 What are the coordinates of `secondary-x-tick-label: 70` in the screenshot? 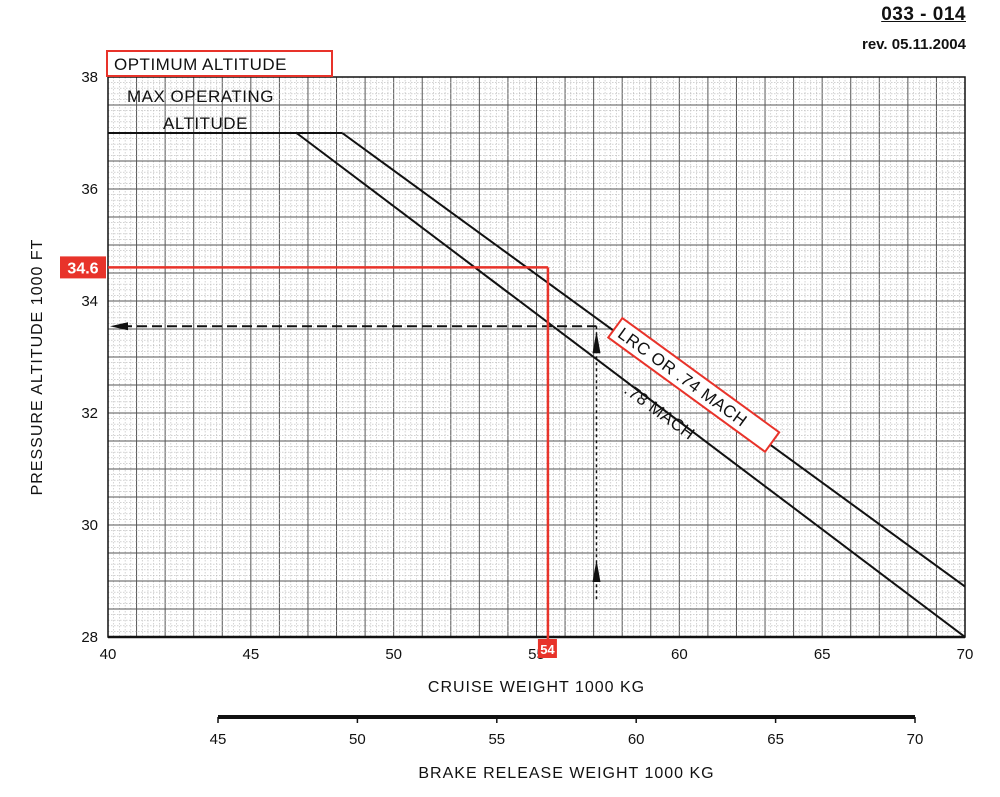 It's located at (915, 739).